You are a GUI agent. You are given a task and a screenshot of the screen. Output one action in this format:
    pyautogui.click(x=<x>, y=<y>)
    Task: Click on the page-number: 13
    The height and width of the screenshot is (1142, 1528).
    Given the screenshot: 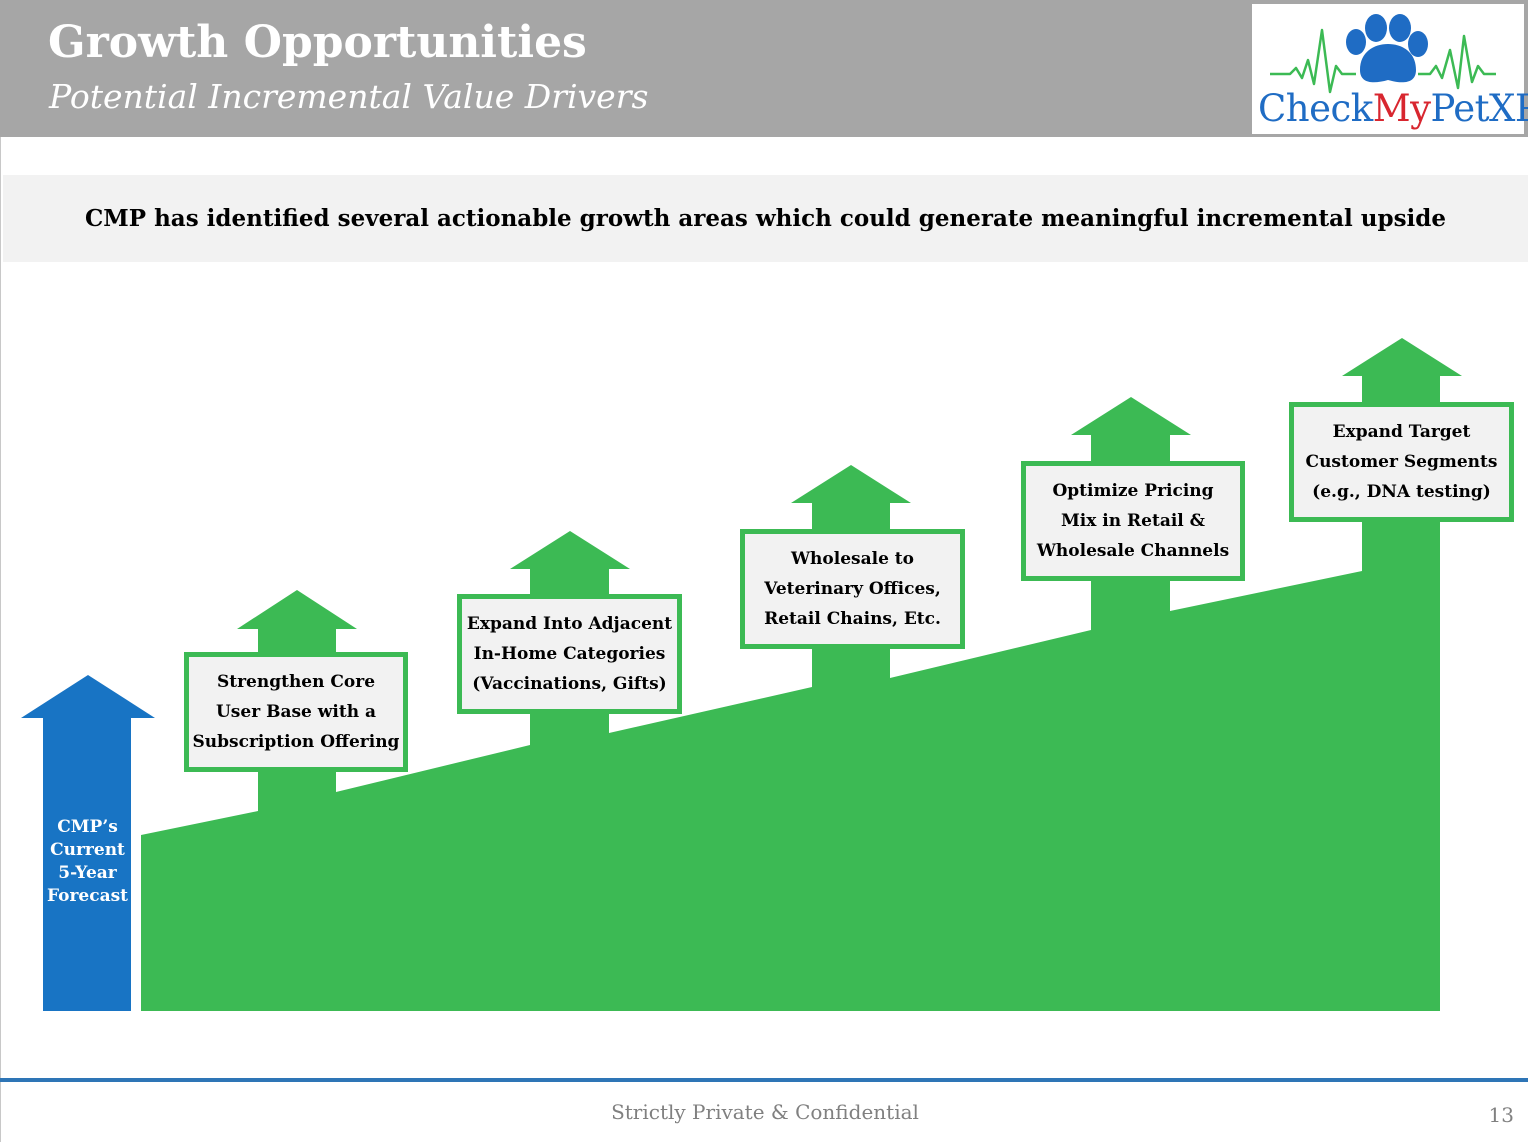 What is the action you would take?
    pyautogui.click(x=1501, y=1115)
    